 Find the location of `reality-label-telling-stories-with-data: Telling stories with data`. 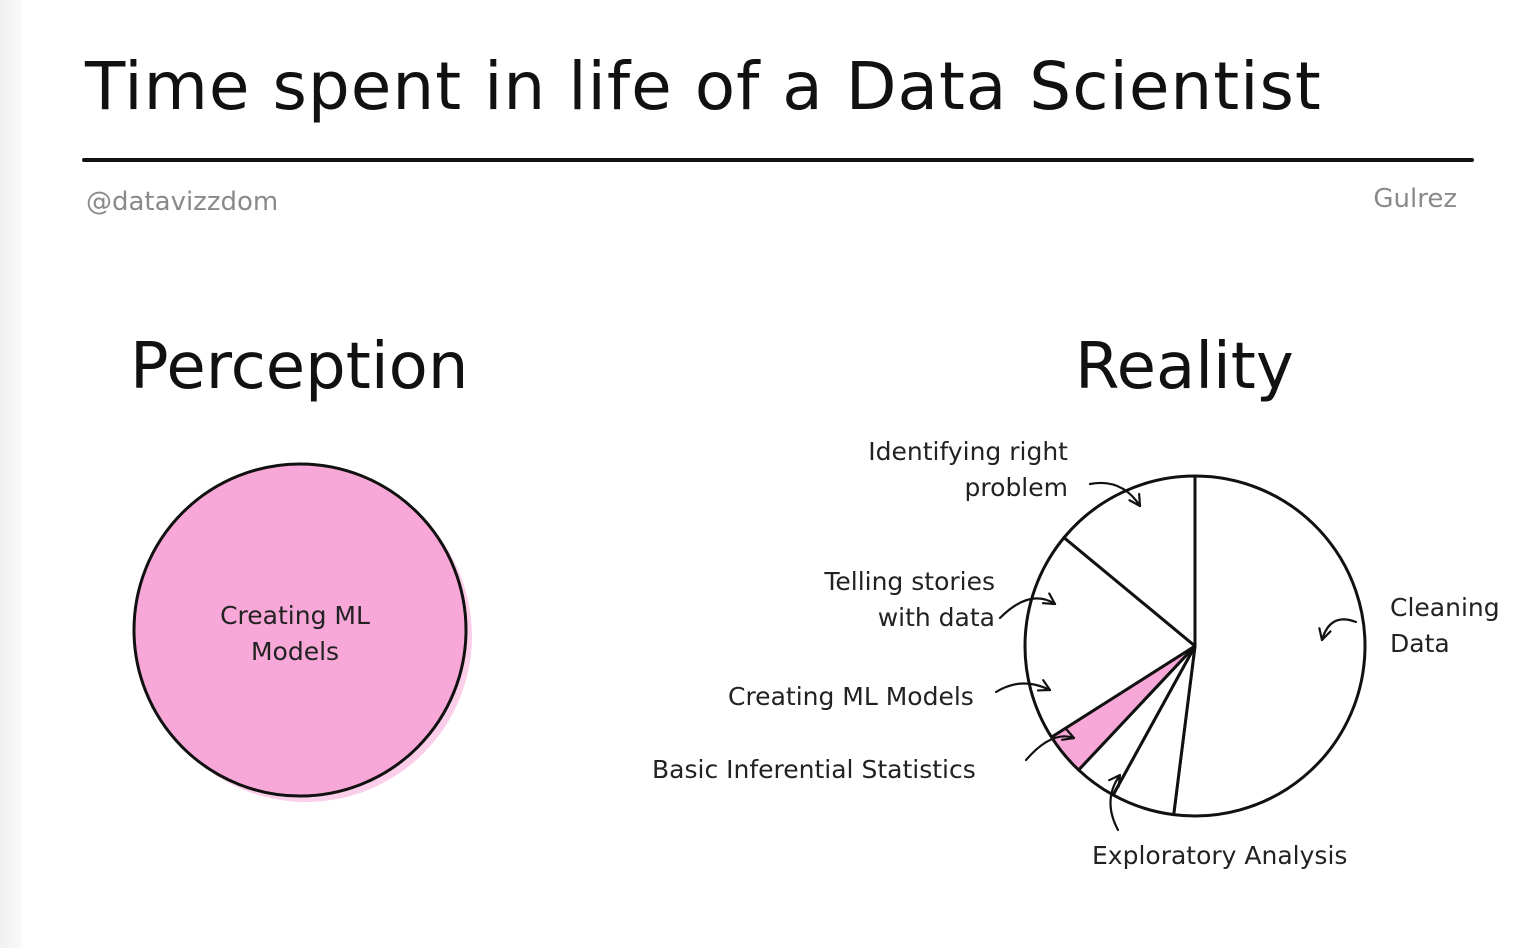

reality-label-telling-stories-with-data: Telling stories with data is located at coordinates (909, 599).